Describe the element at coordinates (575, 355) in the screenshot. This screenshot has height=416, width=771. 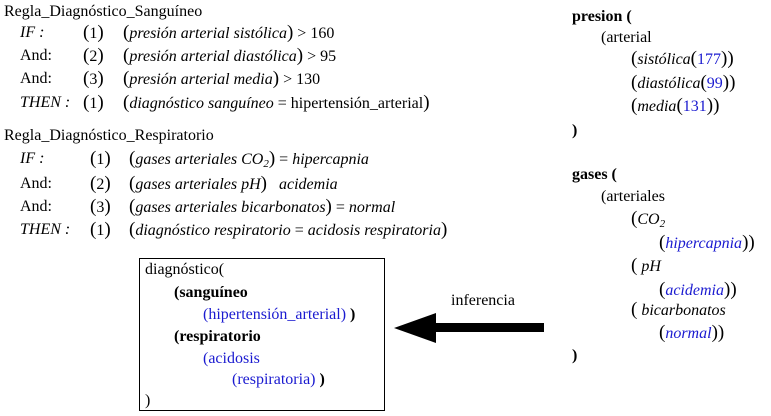
I see `gases-close: )` at that location.